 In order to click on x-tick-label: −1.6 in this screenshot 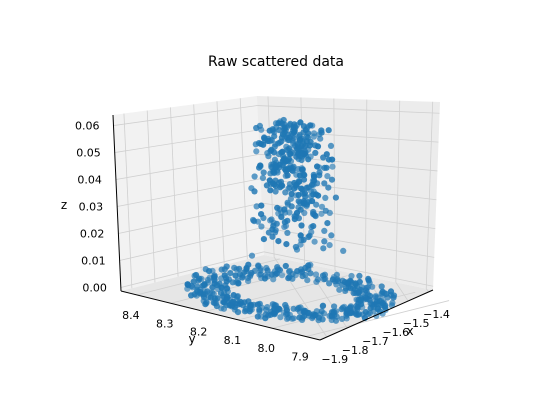, I will do `click(395, 332)`.